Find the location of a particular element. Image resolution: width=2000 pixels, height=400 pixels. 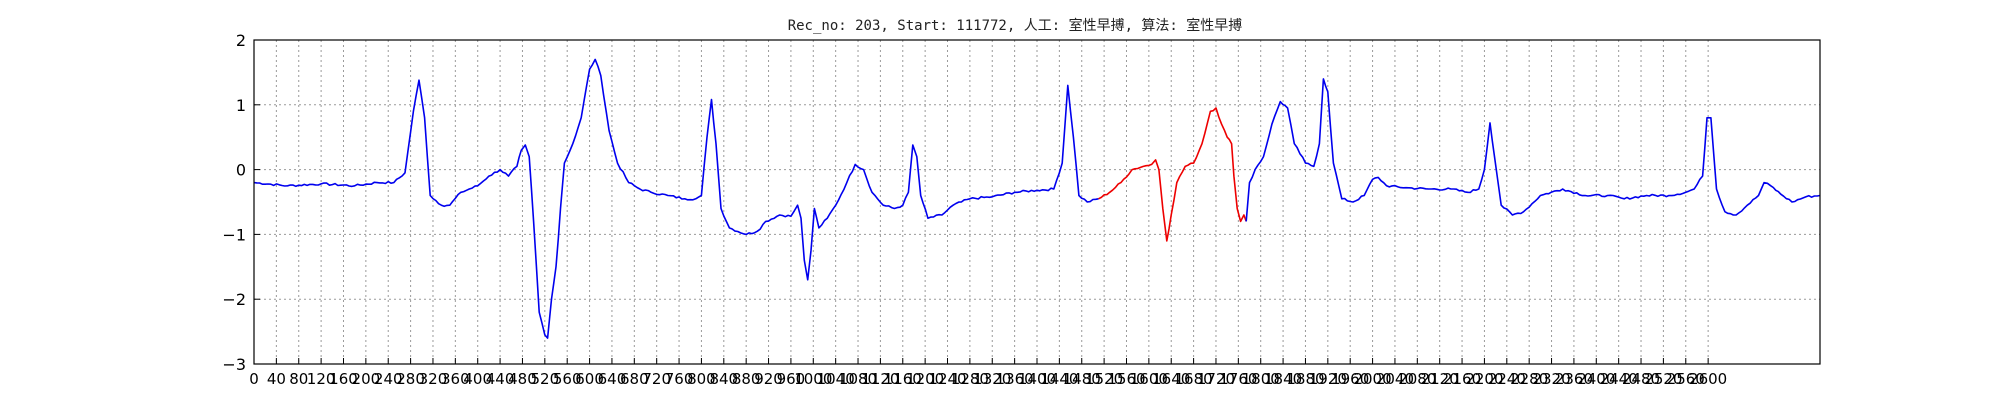

x-tick-label: 2360 is located at coordinates (1574, 379).